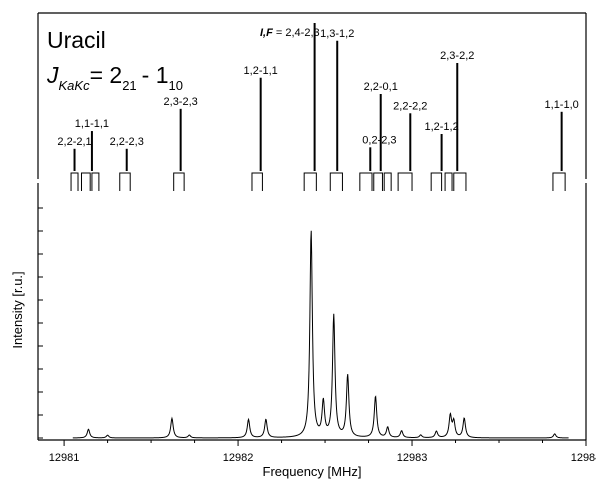 This screenshot has width=596, height=479. Describe the element at coordinates (381, 87) in the screenshot. I see `hyperfine-stick-label: 2,2-0,1` at that location.